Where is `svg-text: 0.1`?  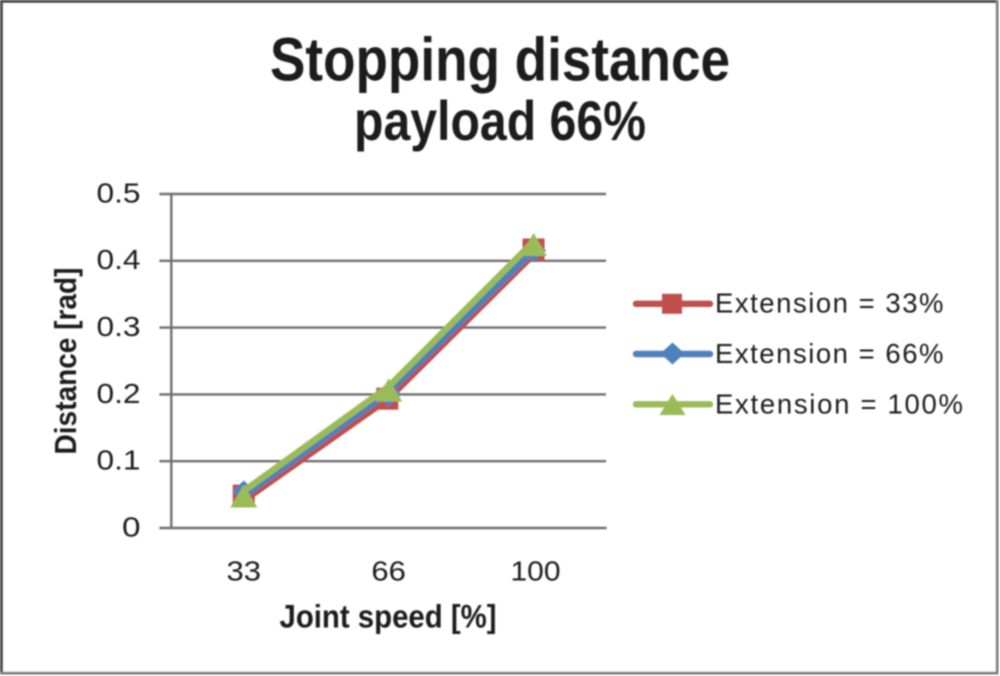
svg-text: 0.1 is located at coordinates (119, 460).